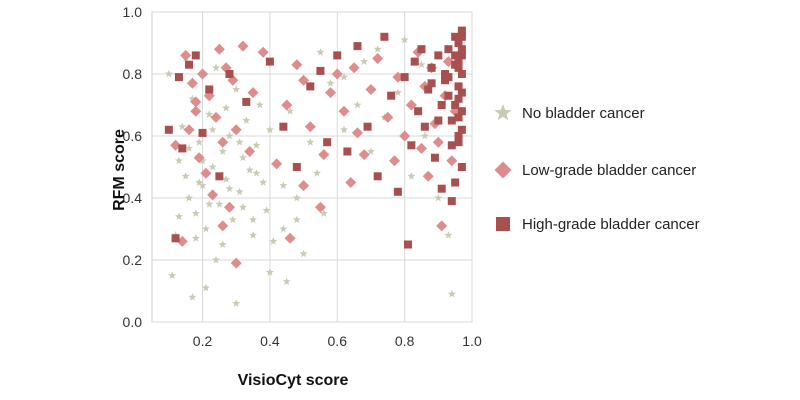 The image size is (800, 400). I want to click on y-axis-title: RFM score, so click(119, 170).